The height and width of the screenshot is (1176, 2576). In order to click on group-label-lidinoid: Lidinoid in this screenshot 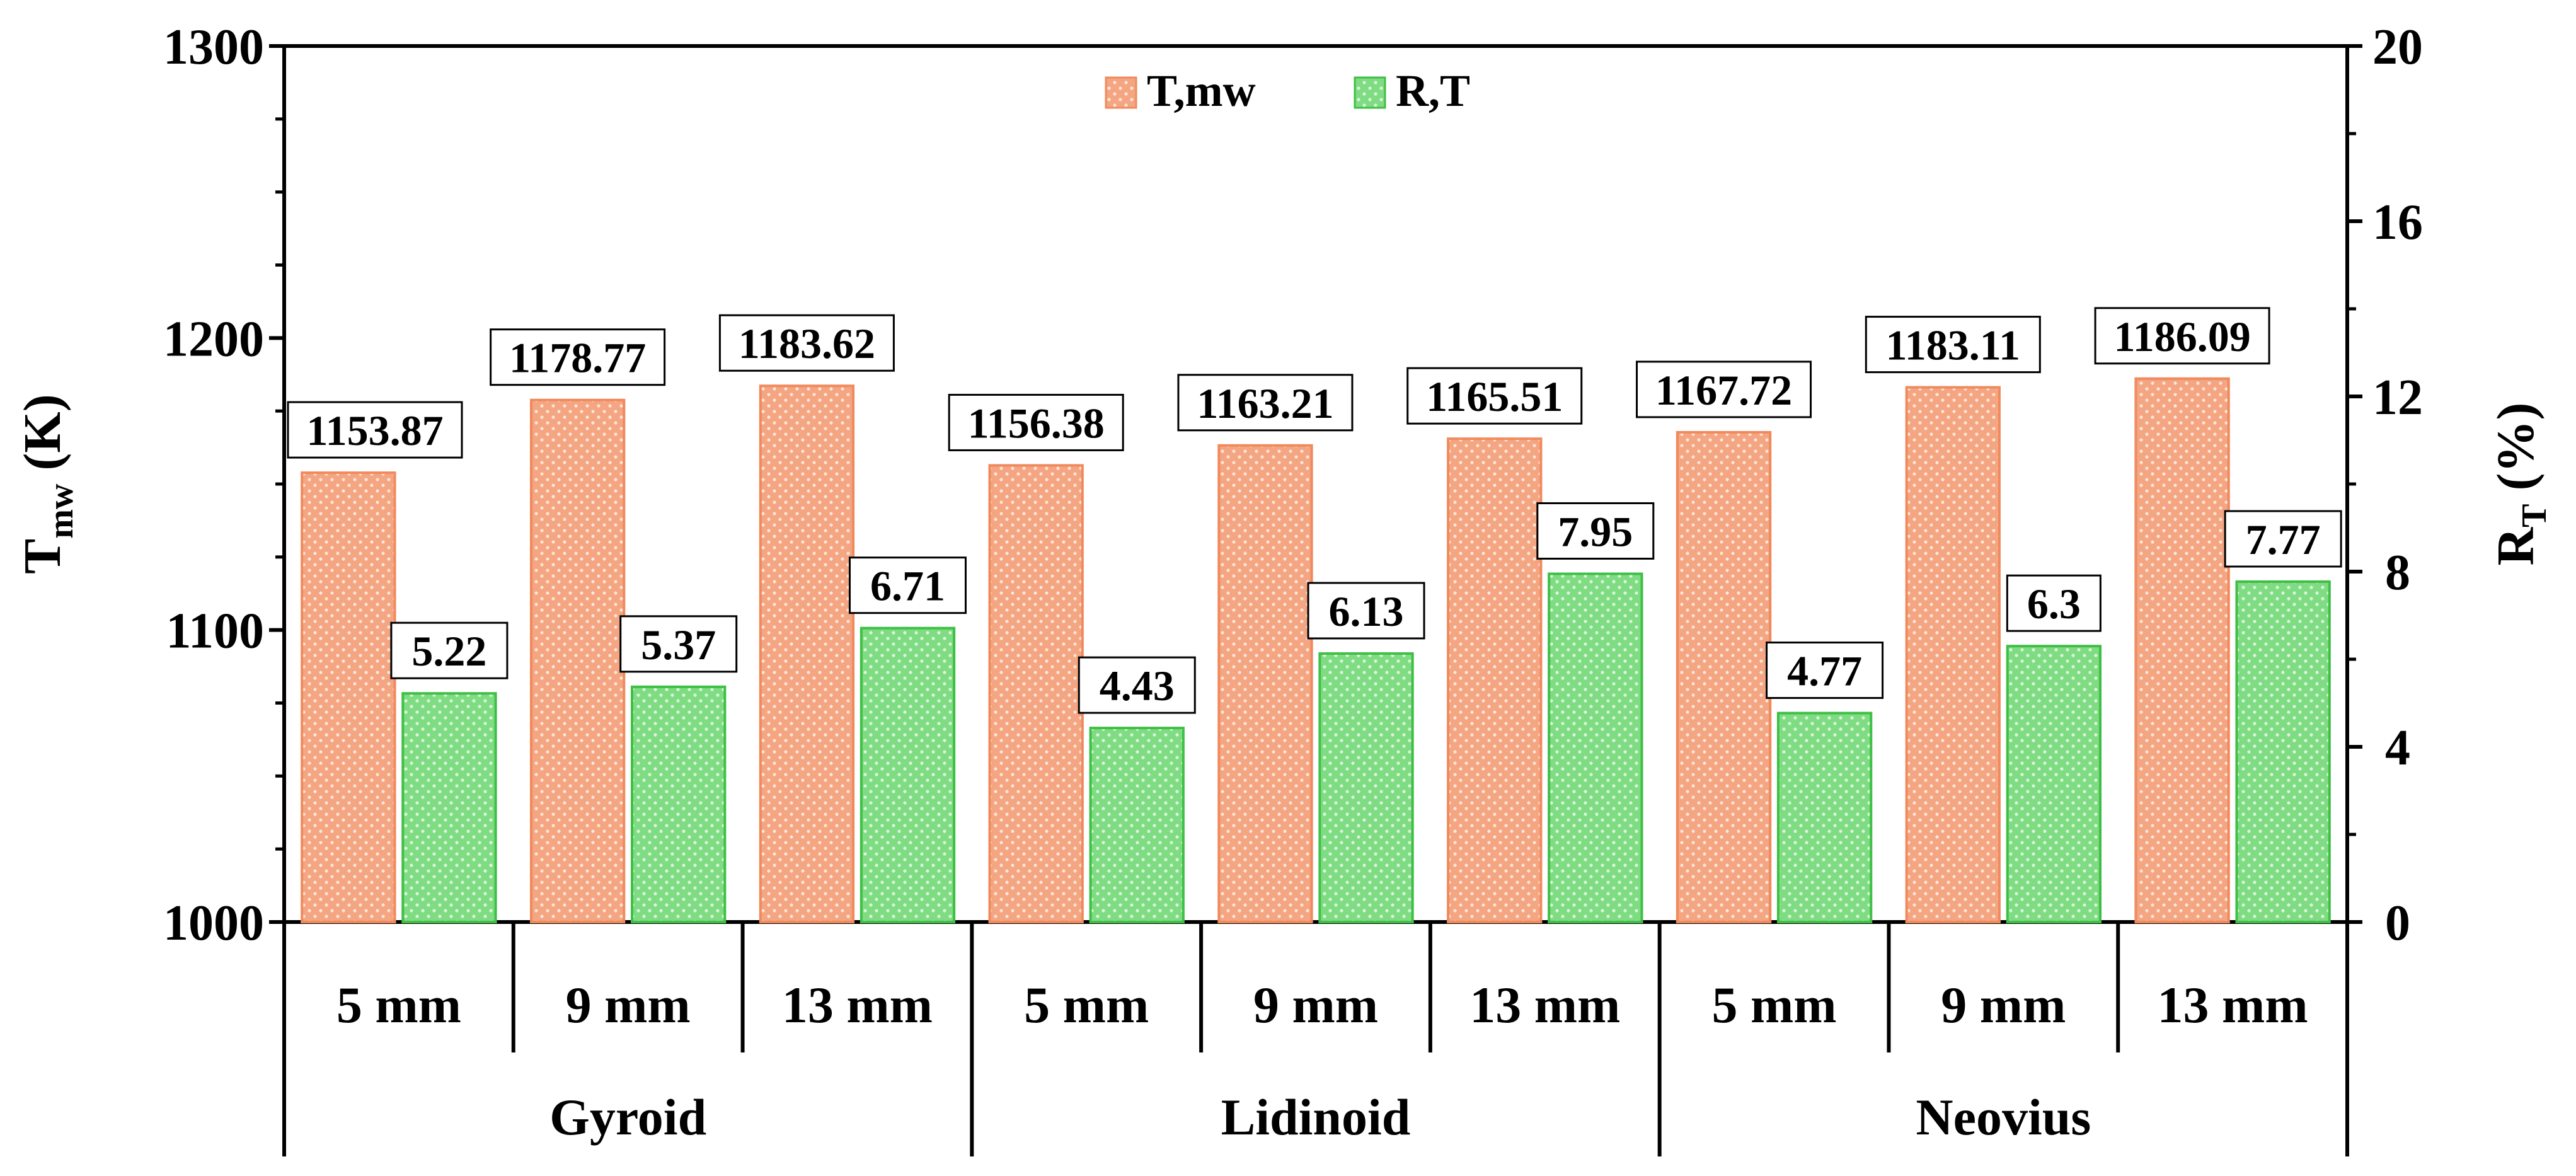, I will do `click(1316, 1117)`.